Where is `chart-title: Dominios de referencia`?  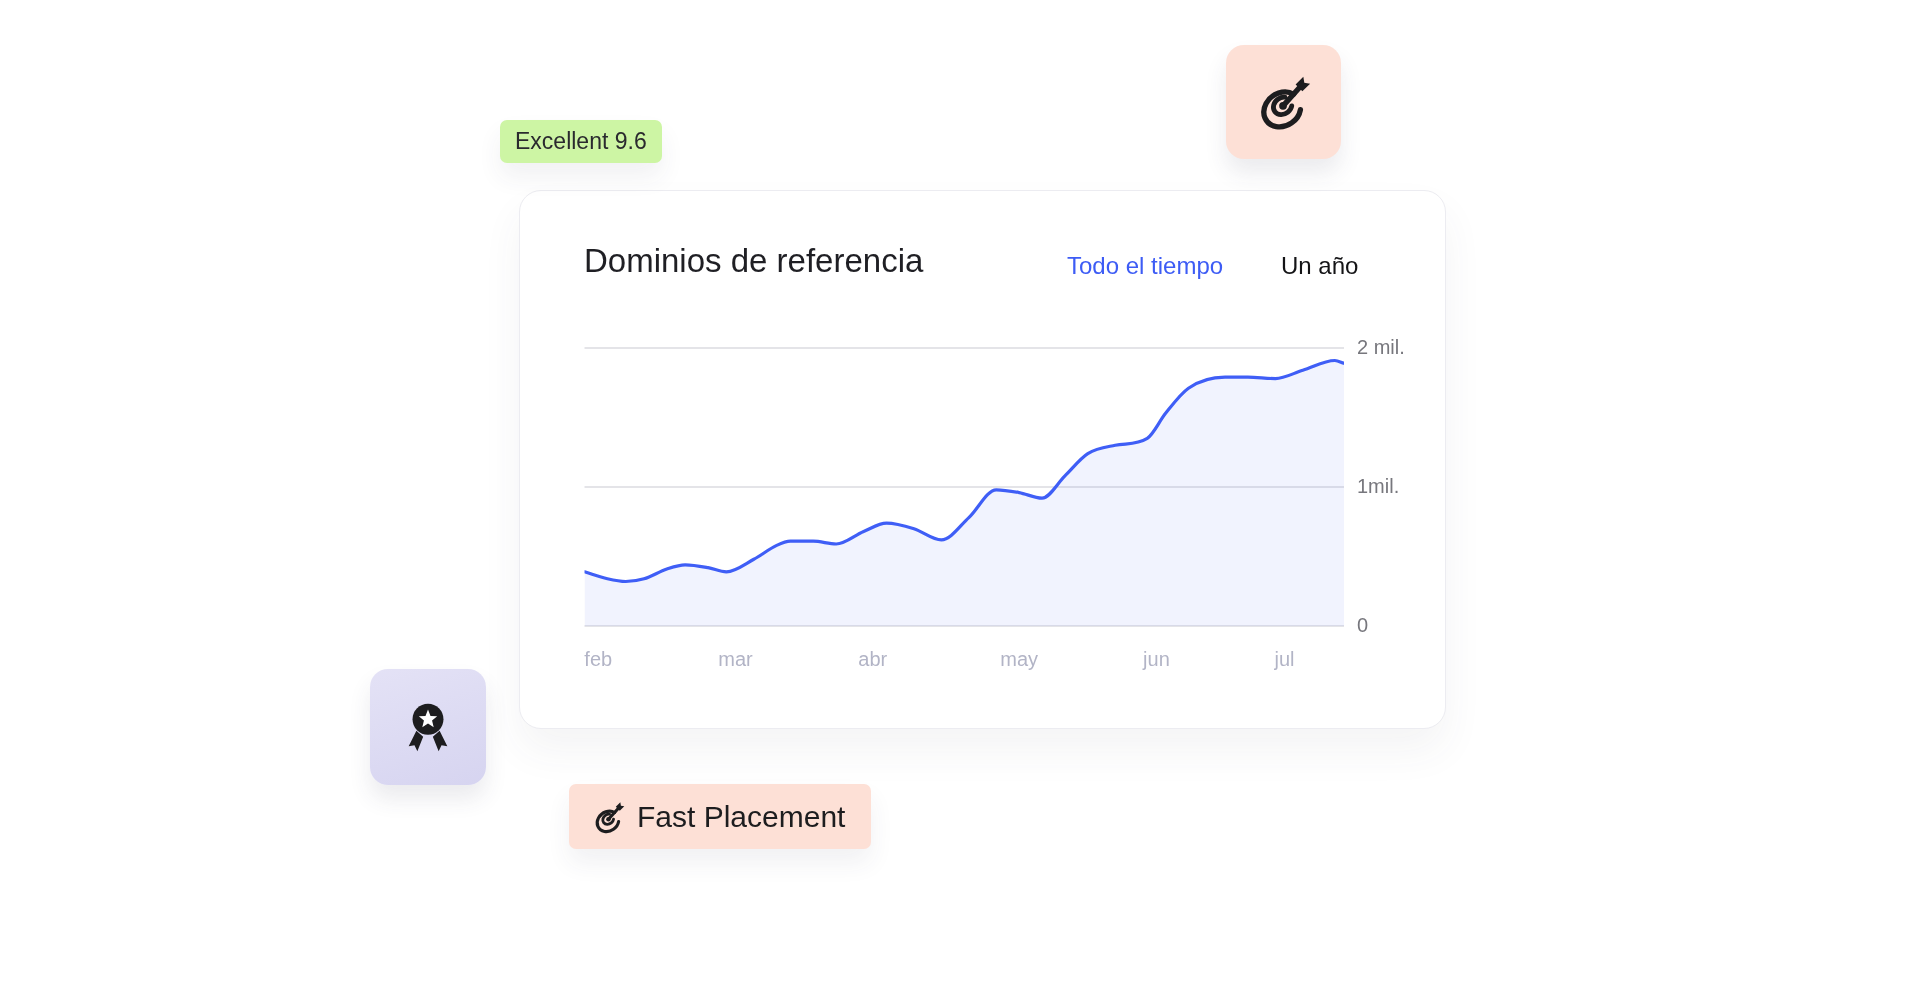 chart-title: Dominios de referencia is located at coordinates (754, 261).